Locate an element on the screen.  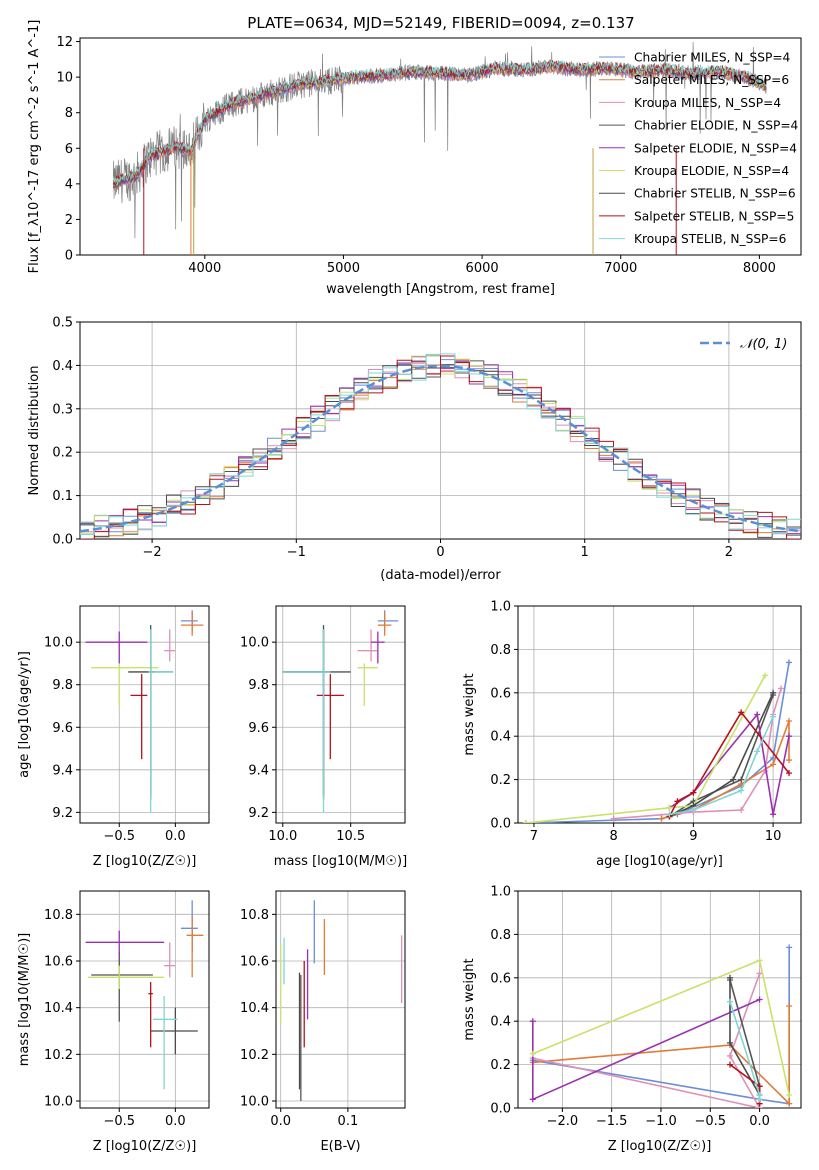
legend-label: Kroupa STELIB, N_SSP=6 is located at coordinates (710, 239).